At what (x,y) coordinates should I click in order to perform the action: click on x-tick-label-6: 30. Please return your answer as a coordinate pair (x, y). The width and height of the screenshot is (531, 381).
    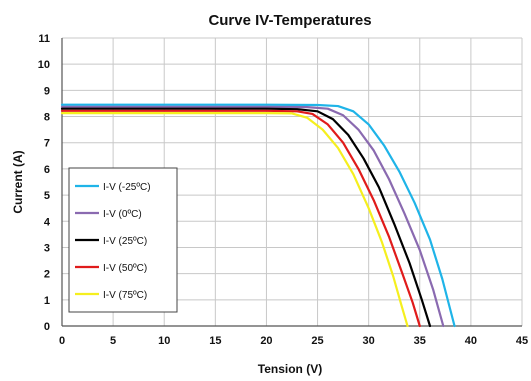
    Looking at the image, I should click on (369, 341).